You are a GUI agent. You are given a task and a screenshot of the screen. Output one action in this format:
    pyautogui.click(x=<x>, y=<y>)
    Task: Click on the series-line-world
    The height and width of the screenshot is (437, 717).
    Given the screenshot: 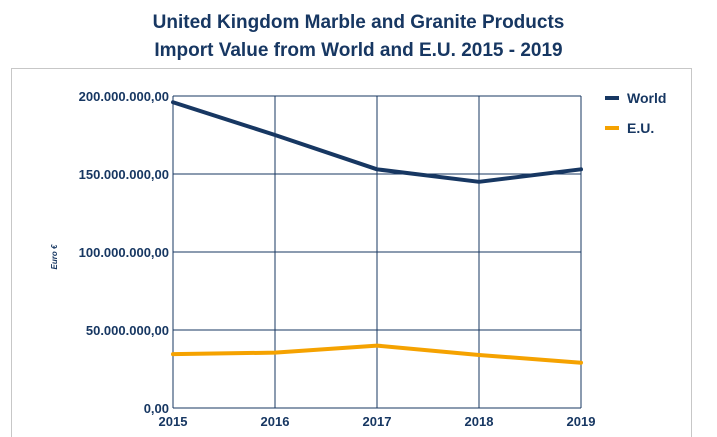 What is the action you would take?
    pyautogui.click(x=377, y=142)
    